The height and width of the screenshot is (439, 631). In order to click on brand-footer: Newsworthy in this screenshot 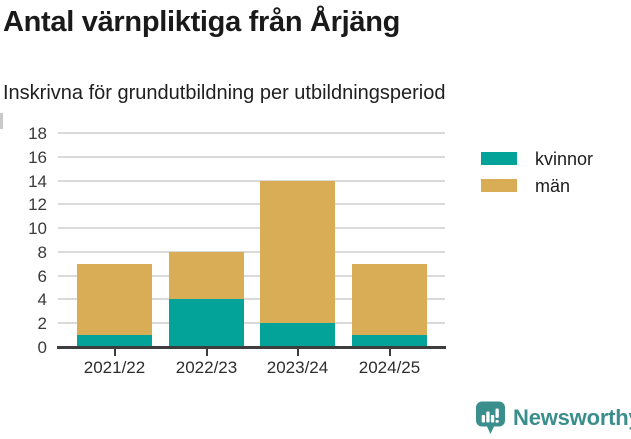, I will do `click(553, 418)`.